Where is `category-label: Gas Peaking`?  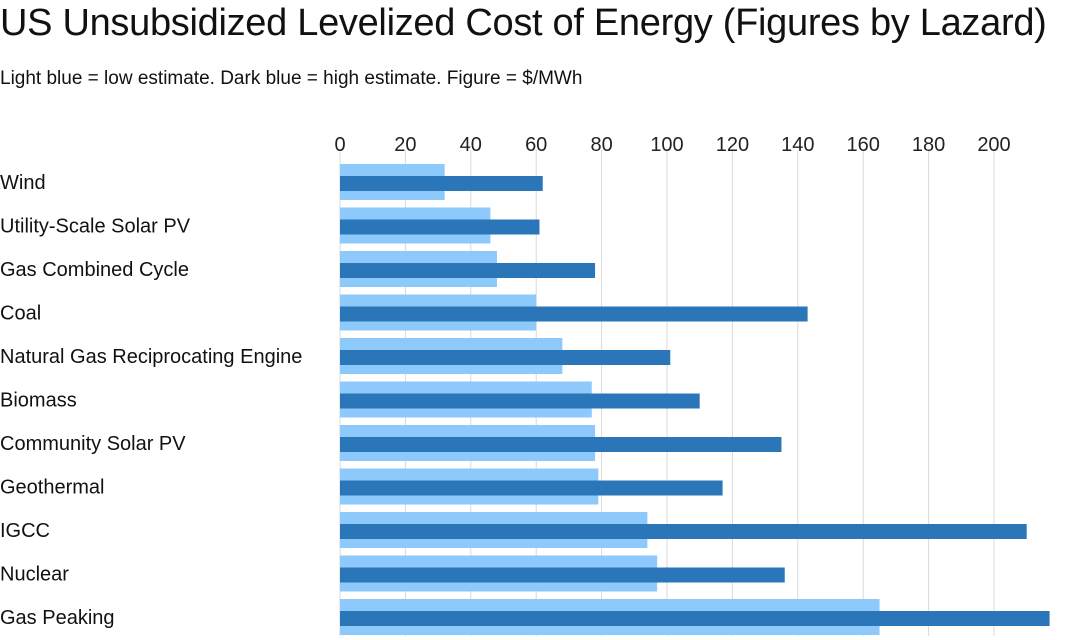
category-label: Gas Peaking is located at coordinates (57, 618).